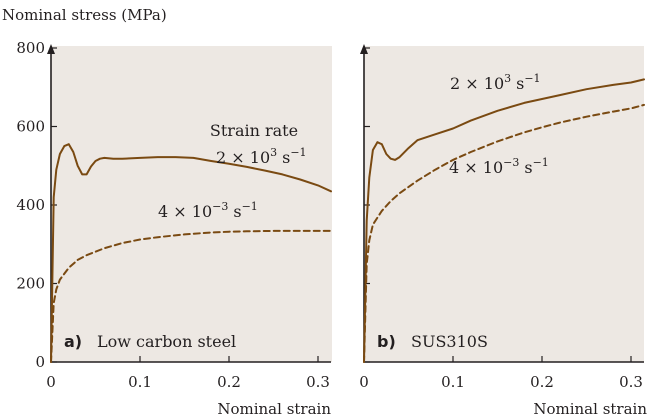 The width and height of the screenshot is (656, 420). Describe the element at coordinates (449, 341) in the screenshot. I see `panel-b-label: SUS310S` at that location.